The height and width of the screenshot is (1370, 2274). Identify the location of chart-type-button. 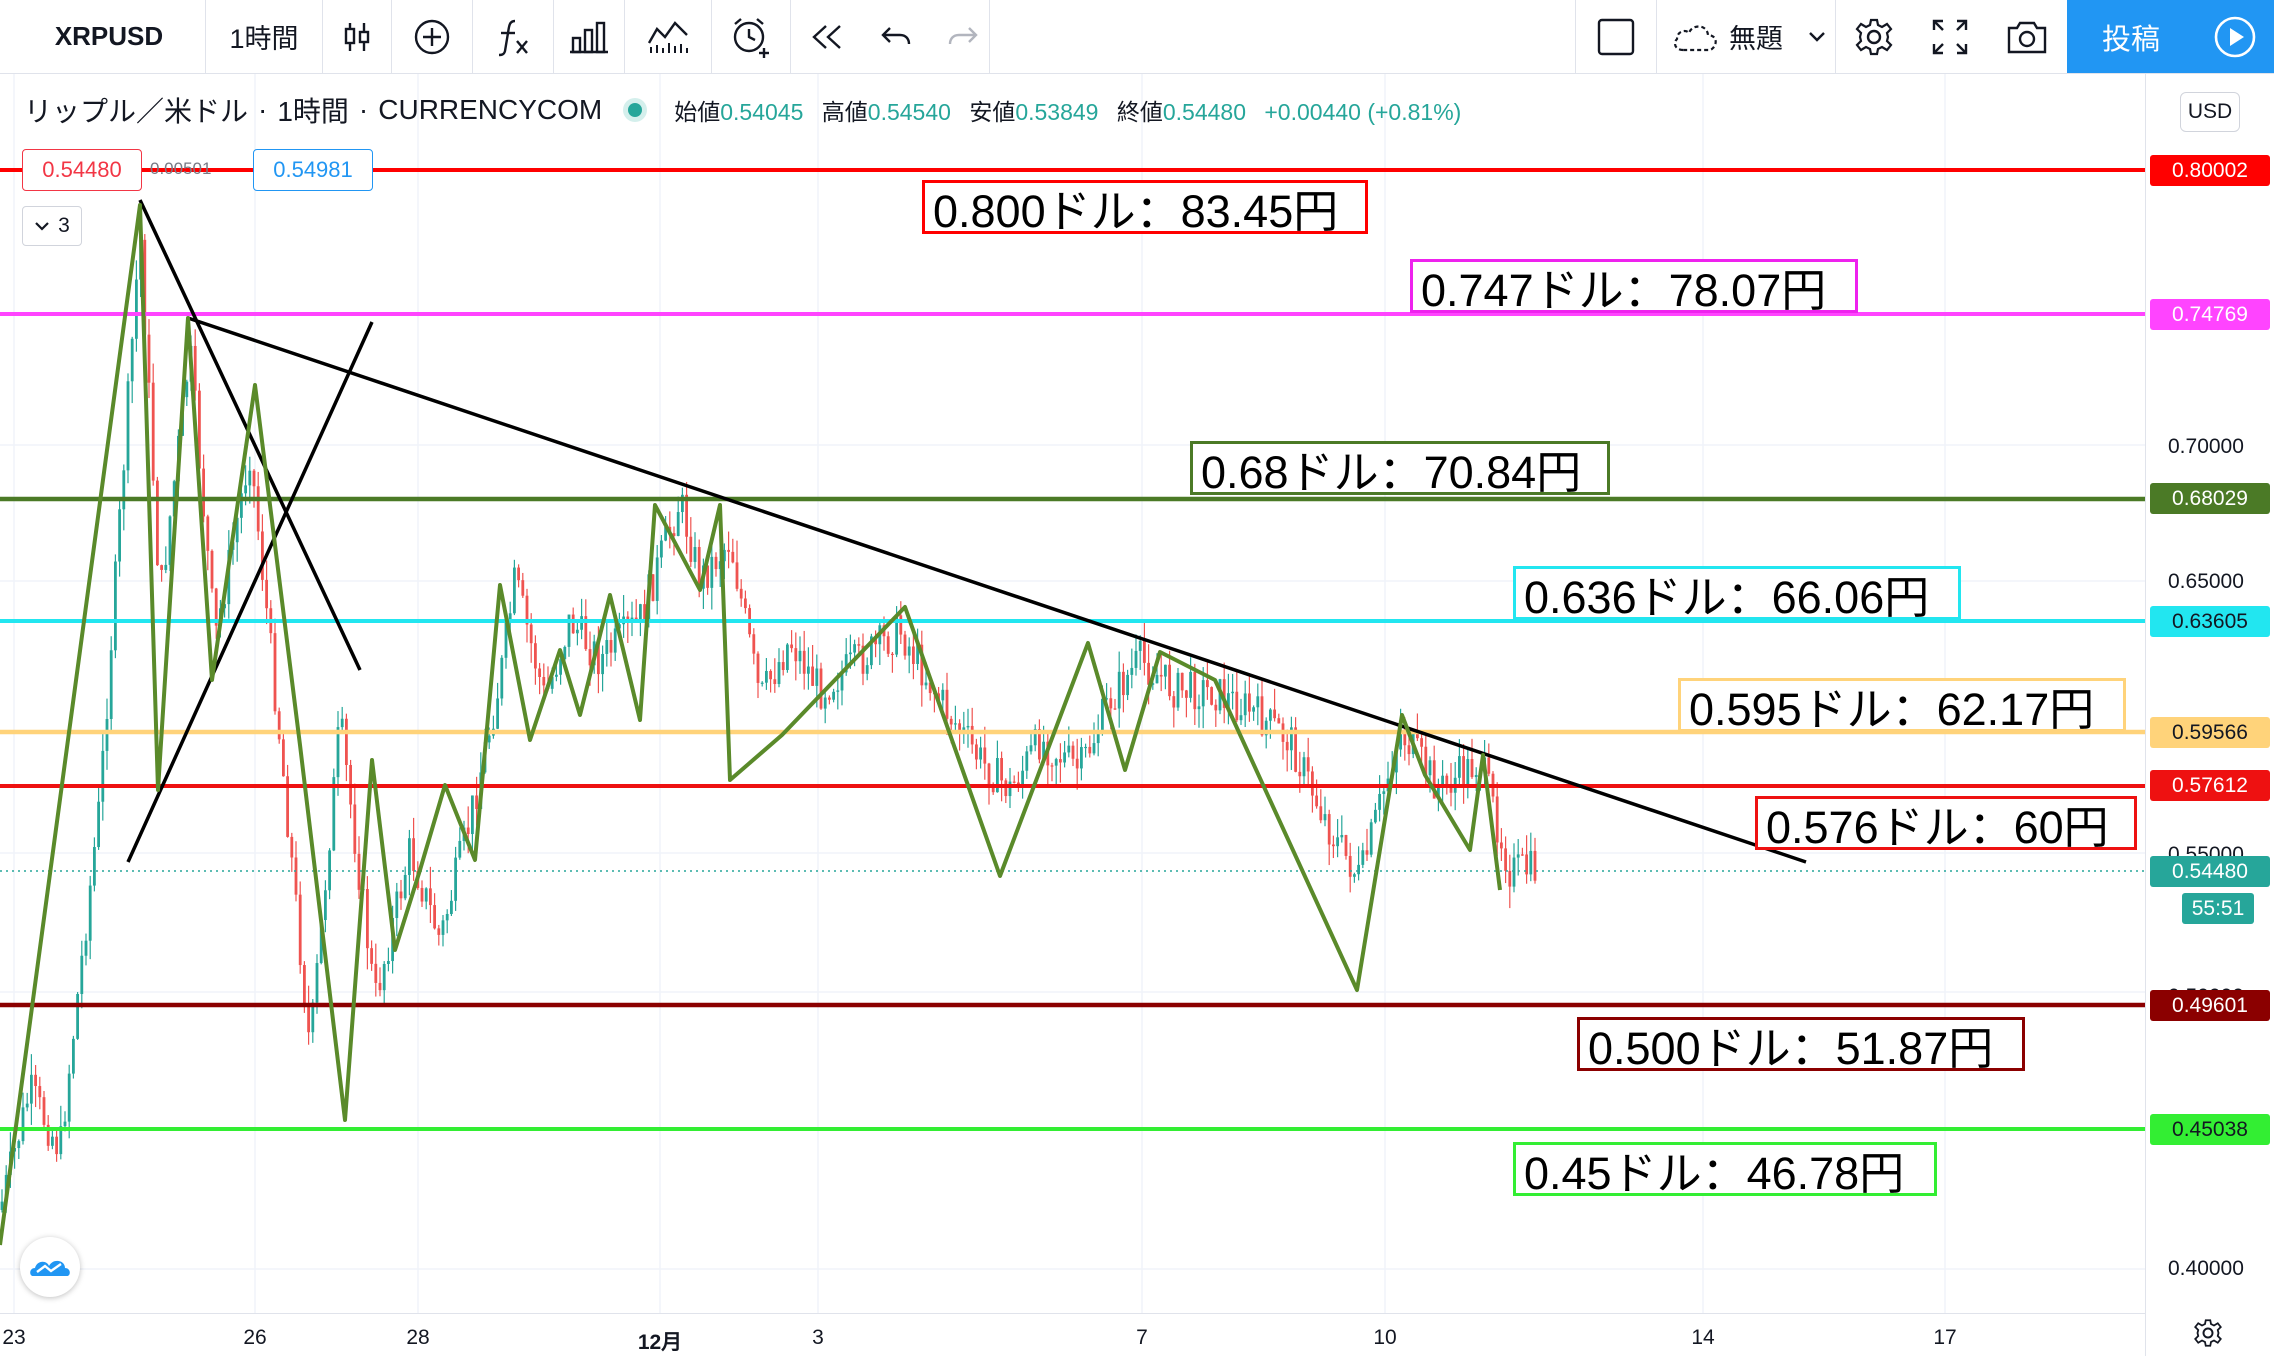
(357, 36).